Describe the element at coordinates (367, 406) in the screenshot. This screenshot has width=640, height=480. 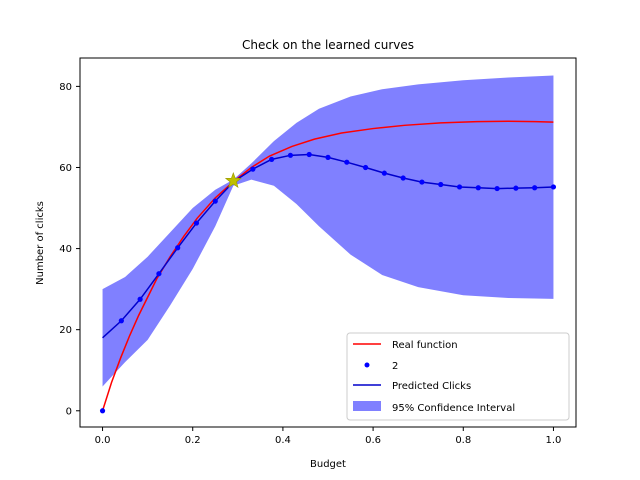
I see `legend-confidence-interval-swatch` at that location.